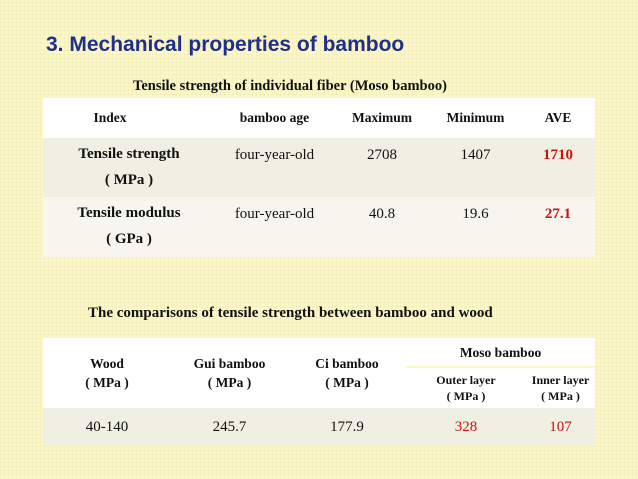 The width and height of the screenshot is (638, 479). Describe the element at coordinates (229, 427) in the screenshot. I see `cell-gui: 245.7` at that location.